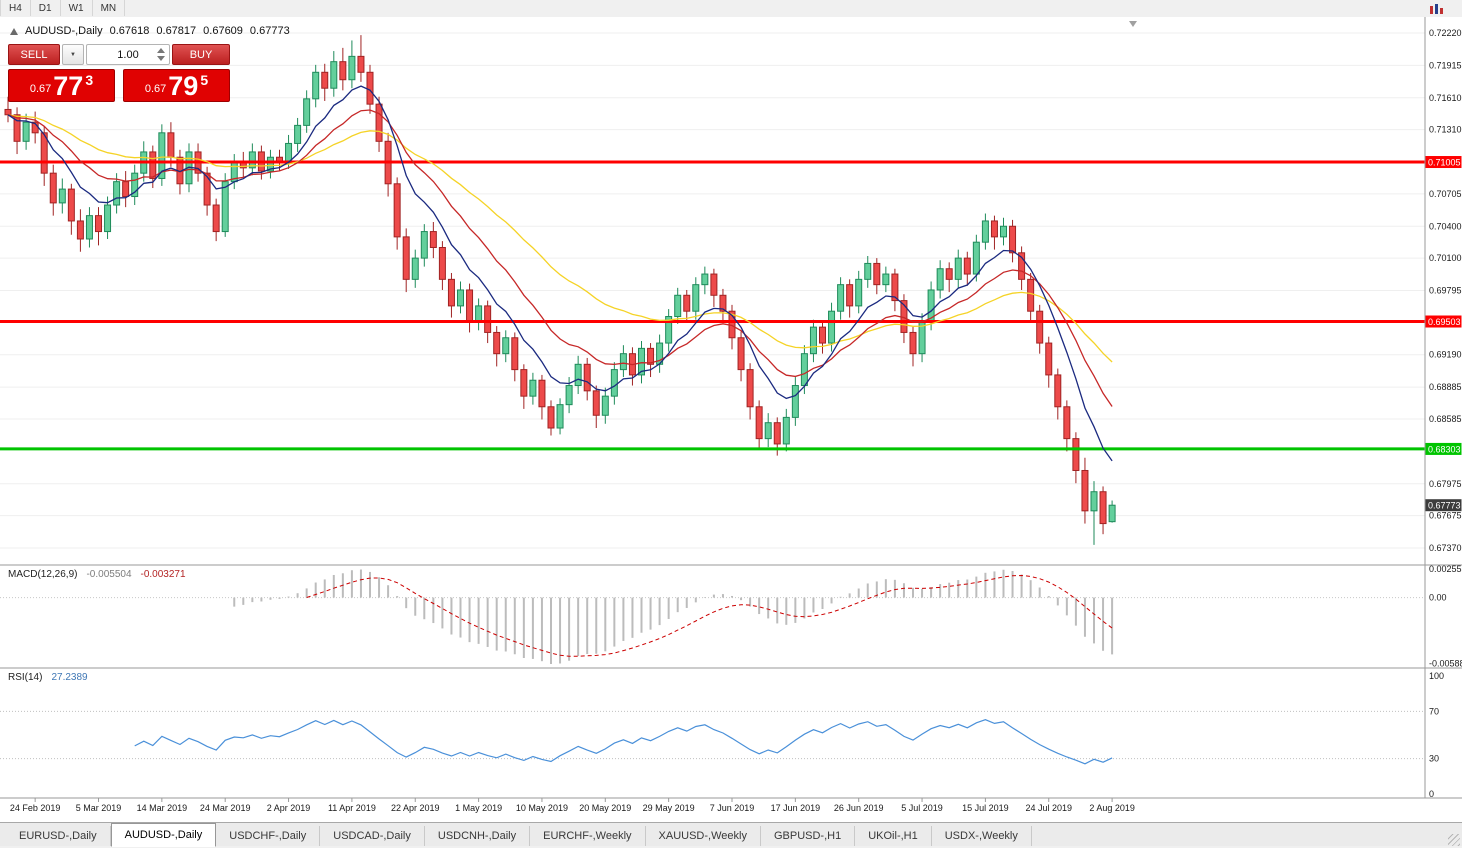  Describe the element at coordinates (372, 836) in the screenshot. I see `chart-tab-usdcad-daily: USDCAD-,Daily` at that location.